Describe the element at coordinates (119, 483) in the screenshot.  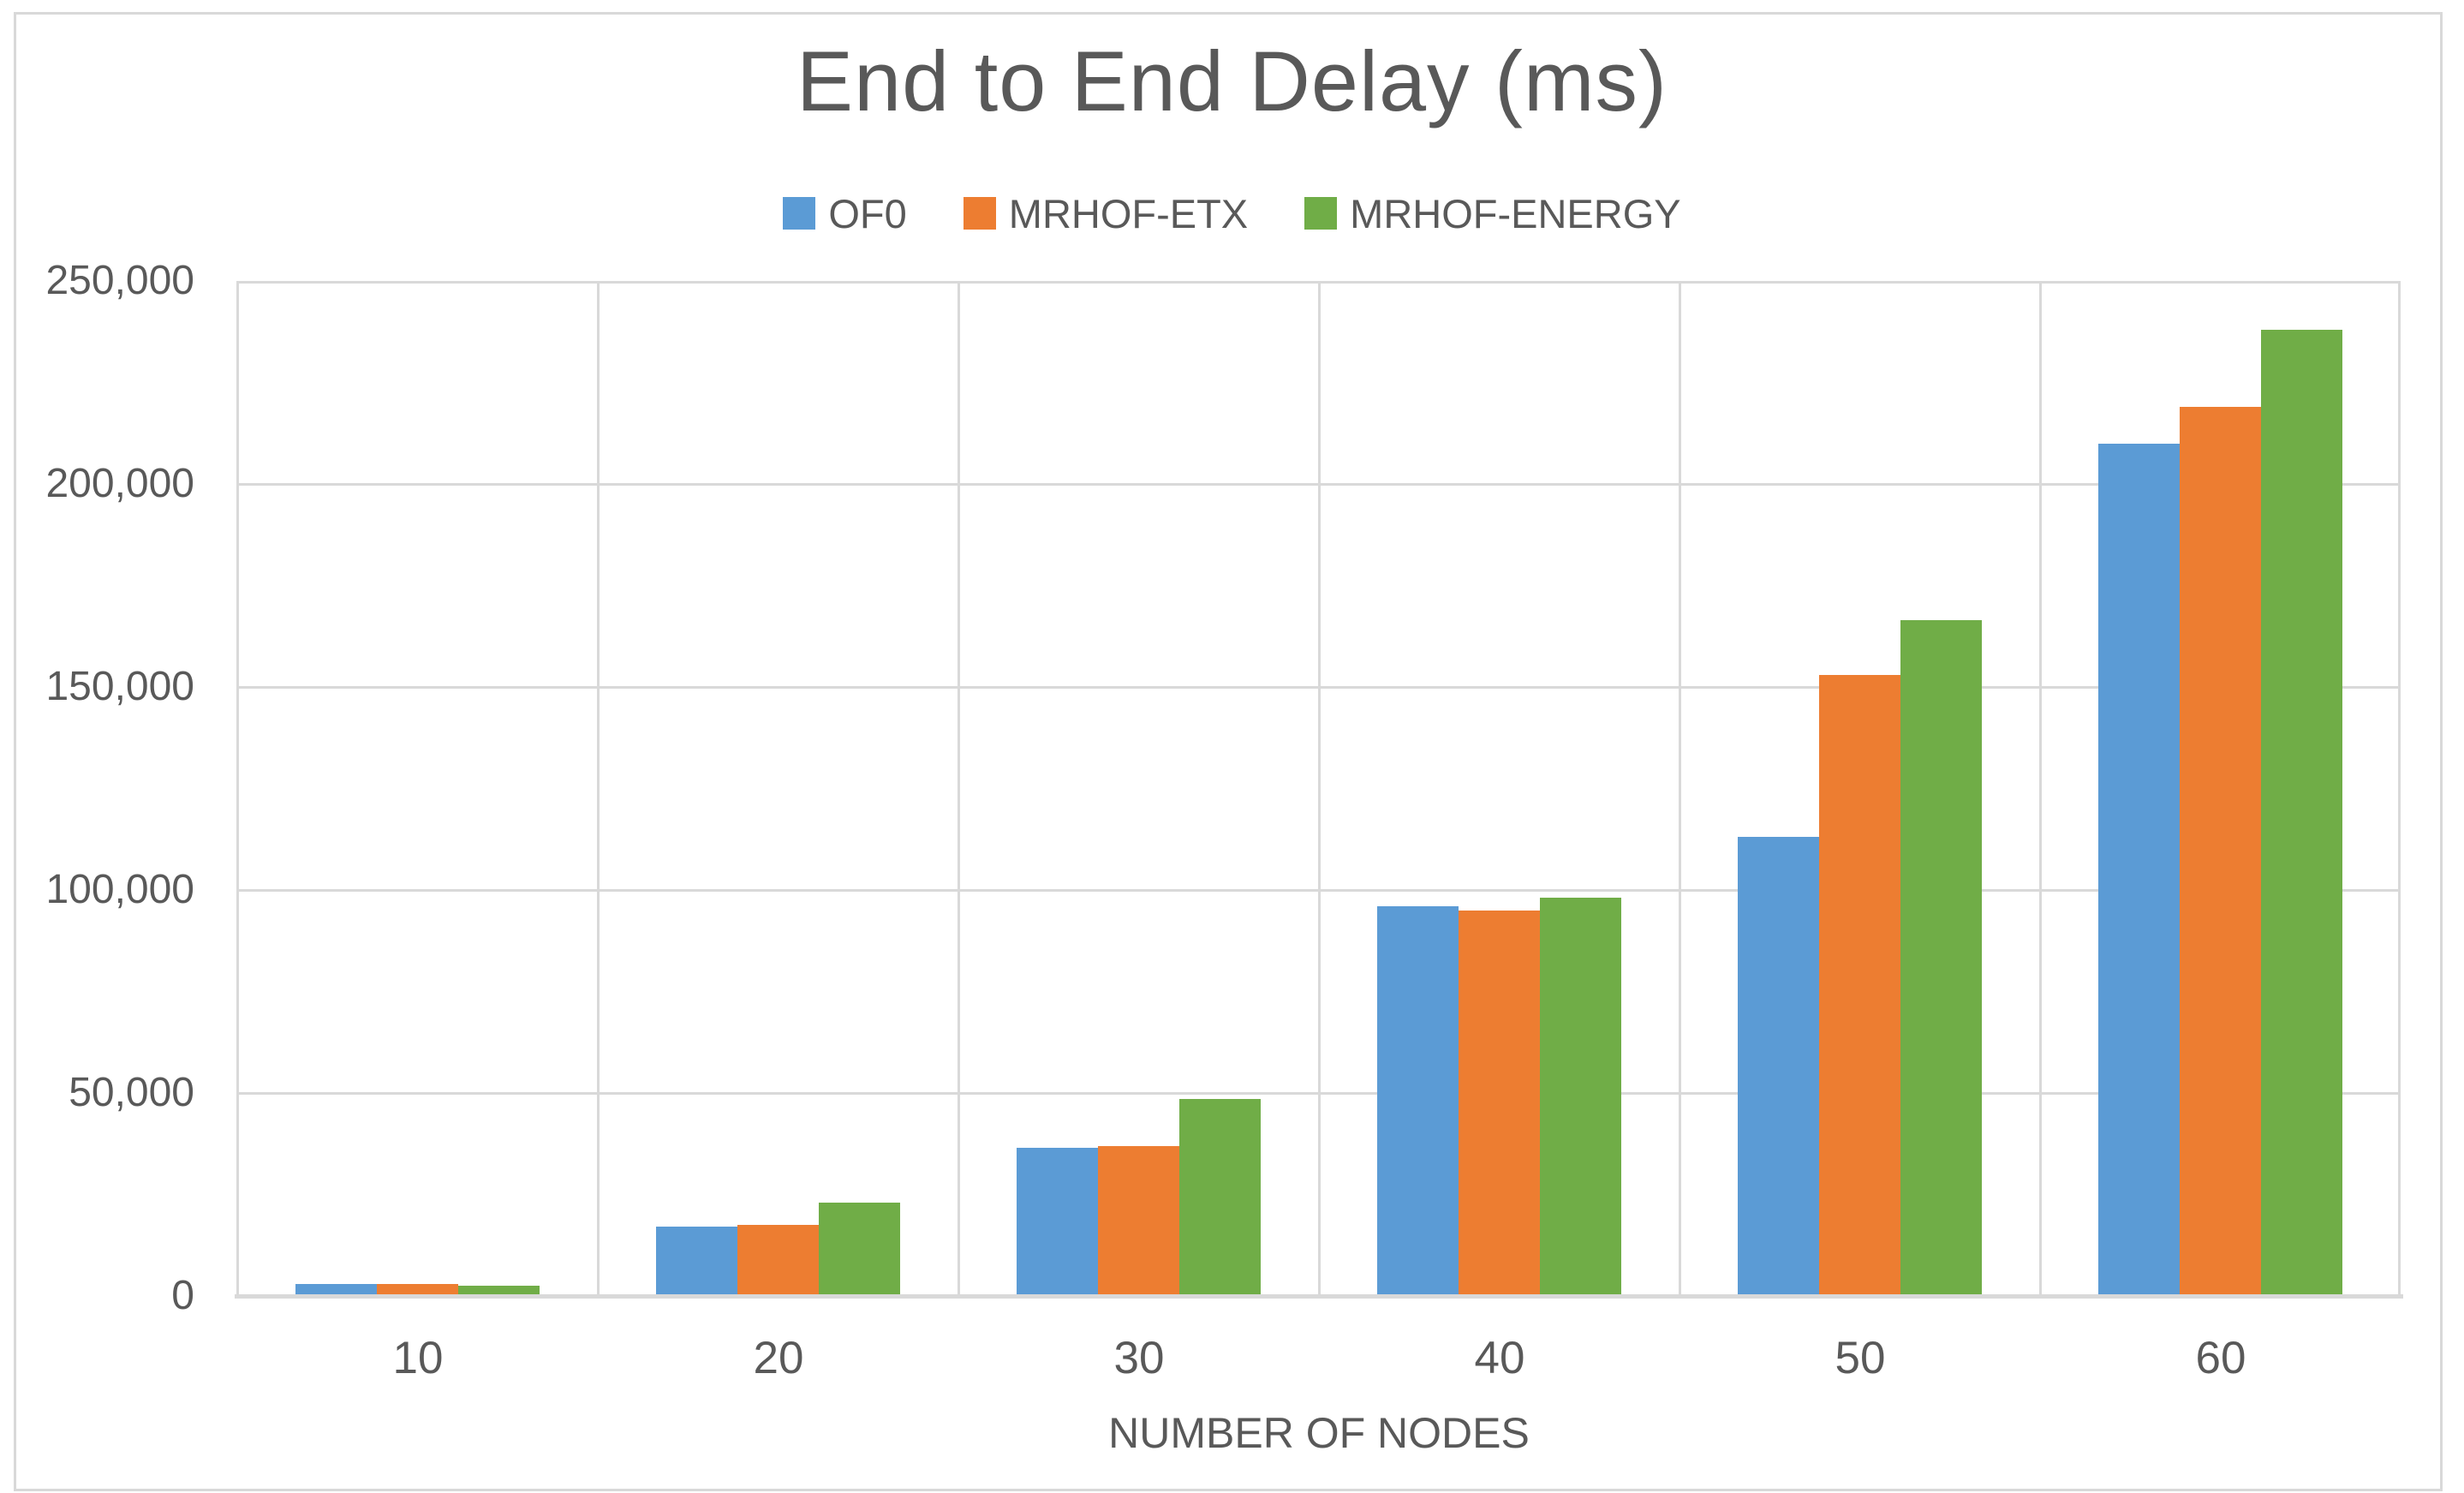
I see `y-tick-label-200000: 200,000` at that location.